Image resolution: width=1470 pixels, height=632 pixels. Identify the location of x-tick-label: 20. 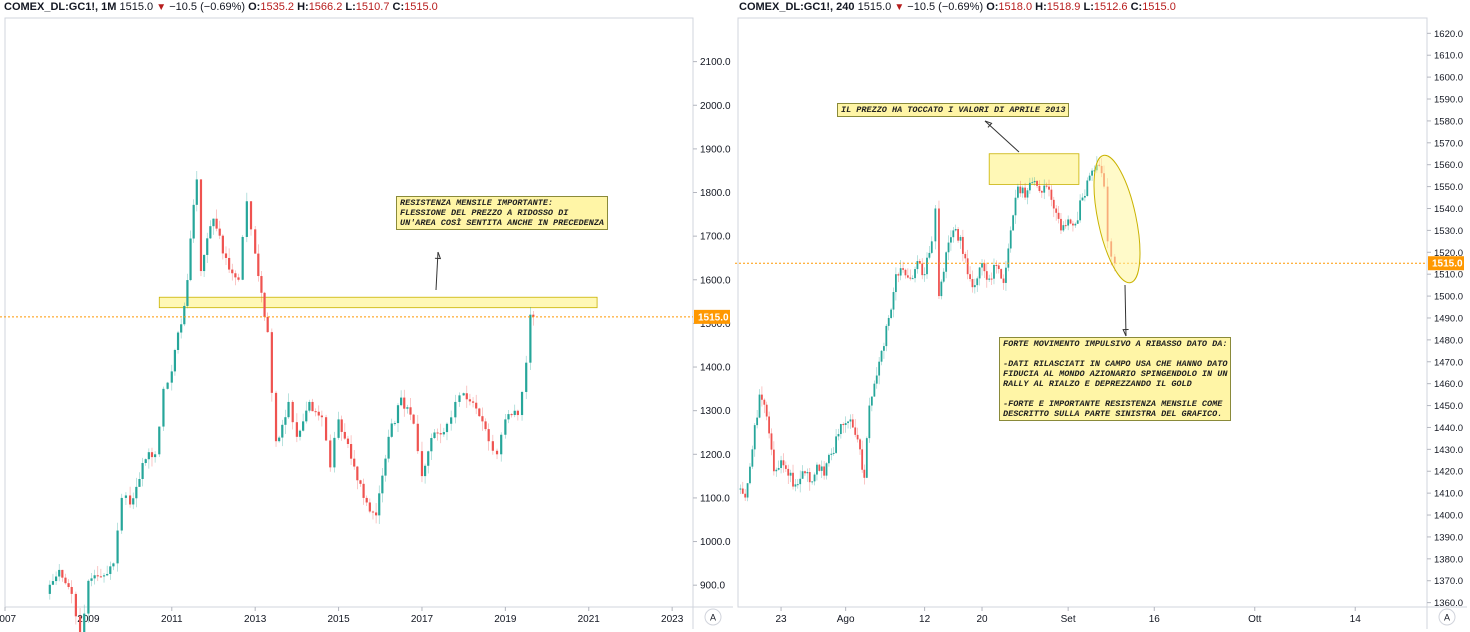
(982, 619).